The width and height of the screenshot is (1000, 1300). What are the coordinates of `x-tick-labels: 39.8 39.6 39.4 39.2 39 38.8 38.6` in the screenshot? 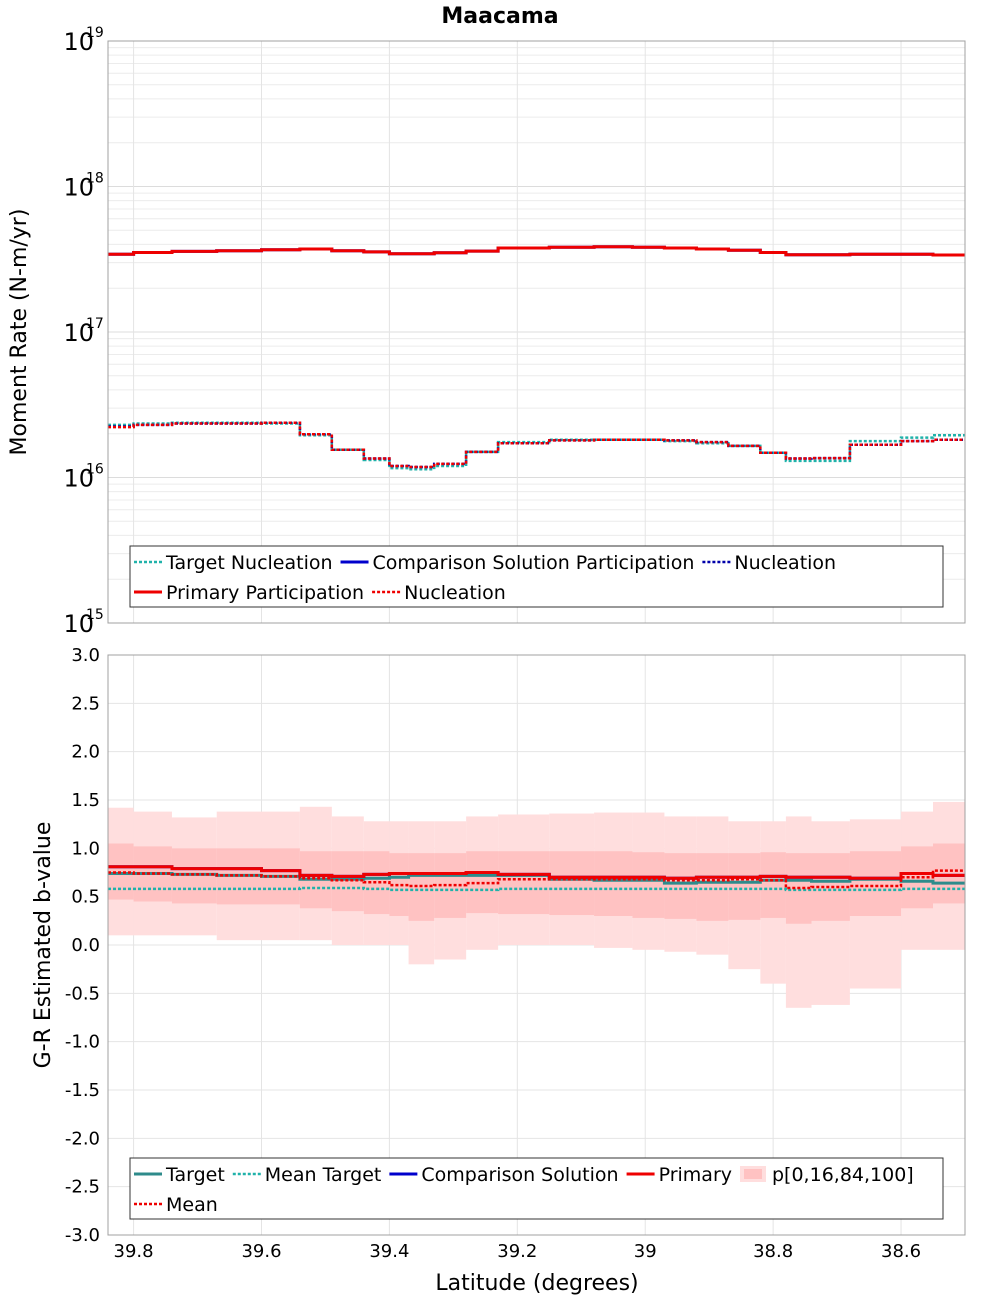 It's located at (518, 1251).